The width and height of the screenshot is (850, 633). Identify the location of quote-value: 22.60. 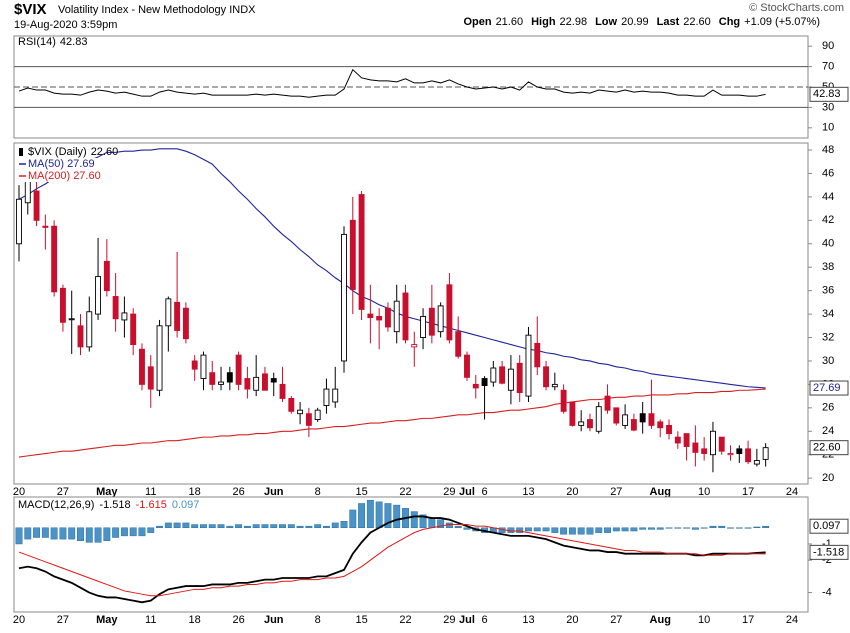
(697, 22).